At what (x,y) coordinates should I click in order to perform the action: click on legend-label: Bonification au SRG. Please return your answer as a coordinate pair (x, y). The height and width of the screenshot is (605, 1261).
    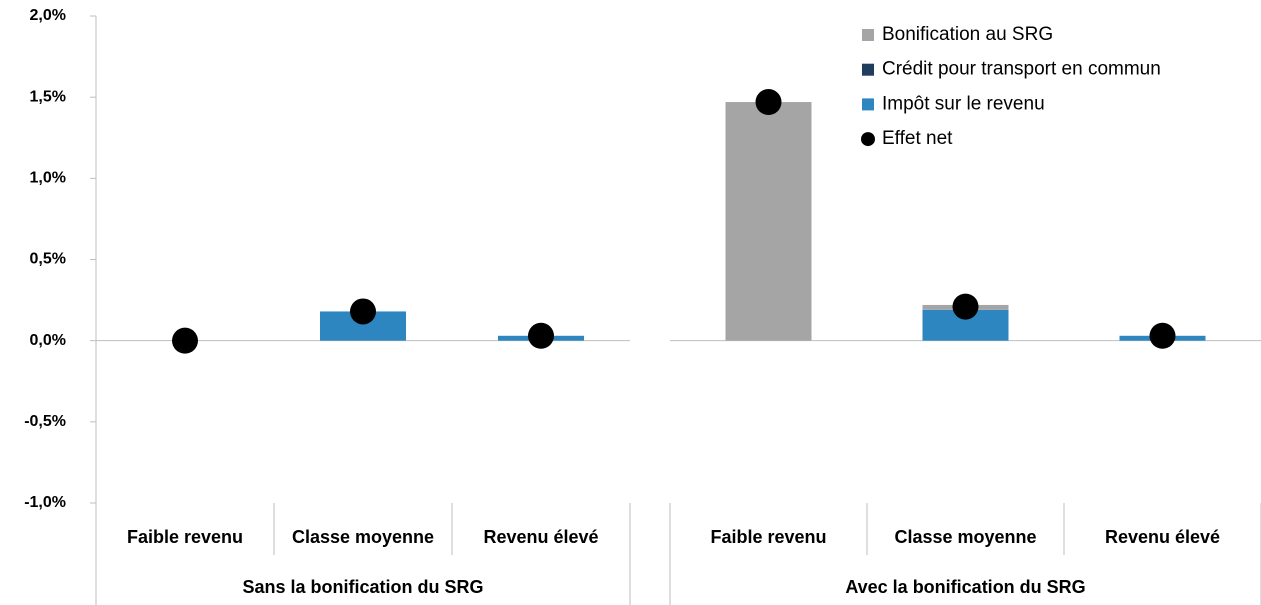
    Looking at the image, I should click on (967, 34).